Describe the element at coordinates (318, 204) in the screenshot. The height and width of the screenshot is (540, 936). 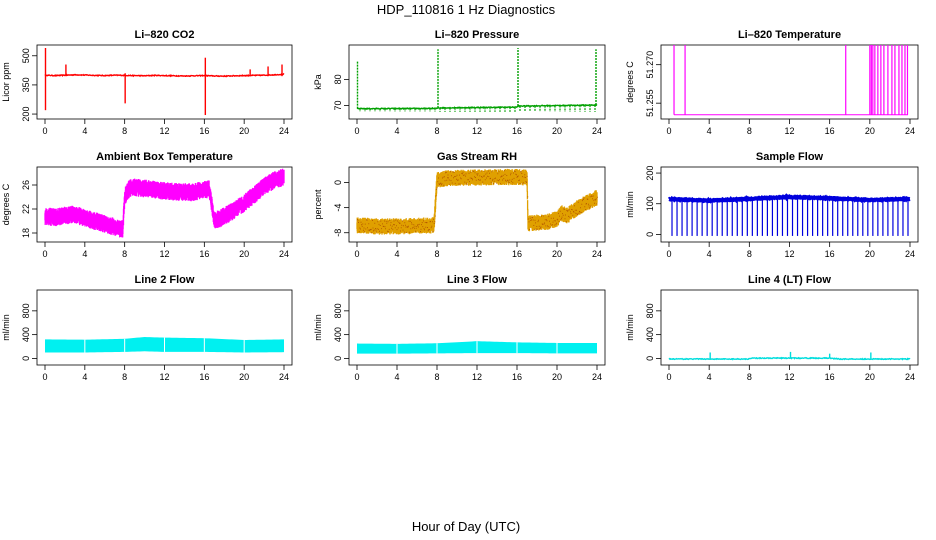
I see `y-axis-label: percent` at that location.